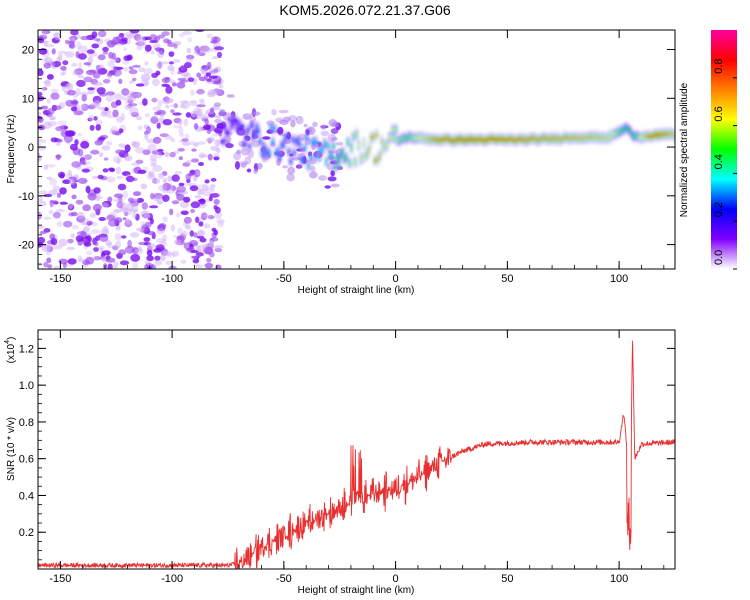 The height and width of the screenshot is (600, 750). What do you see at coordinates (719, 66) in the screenshot?
I see `colorbar-tick-label: 0.8` at bounding box center [719, 66].